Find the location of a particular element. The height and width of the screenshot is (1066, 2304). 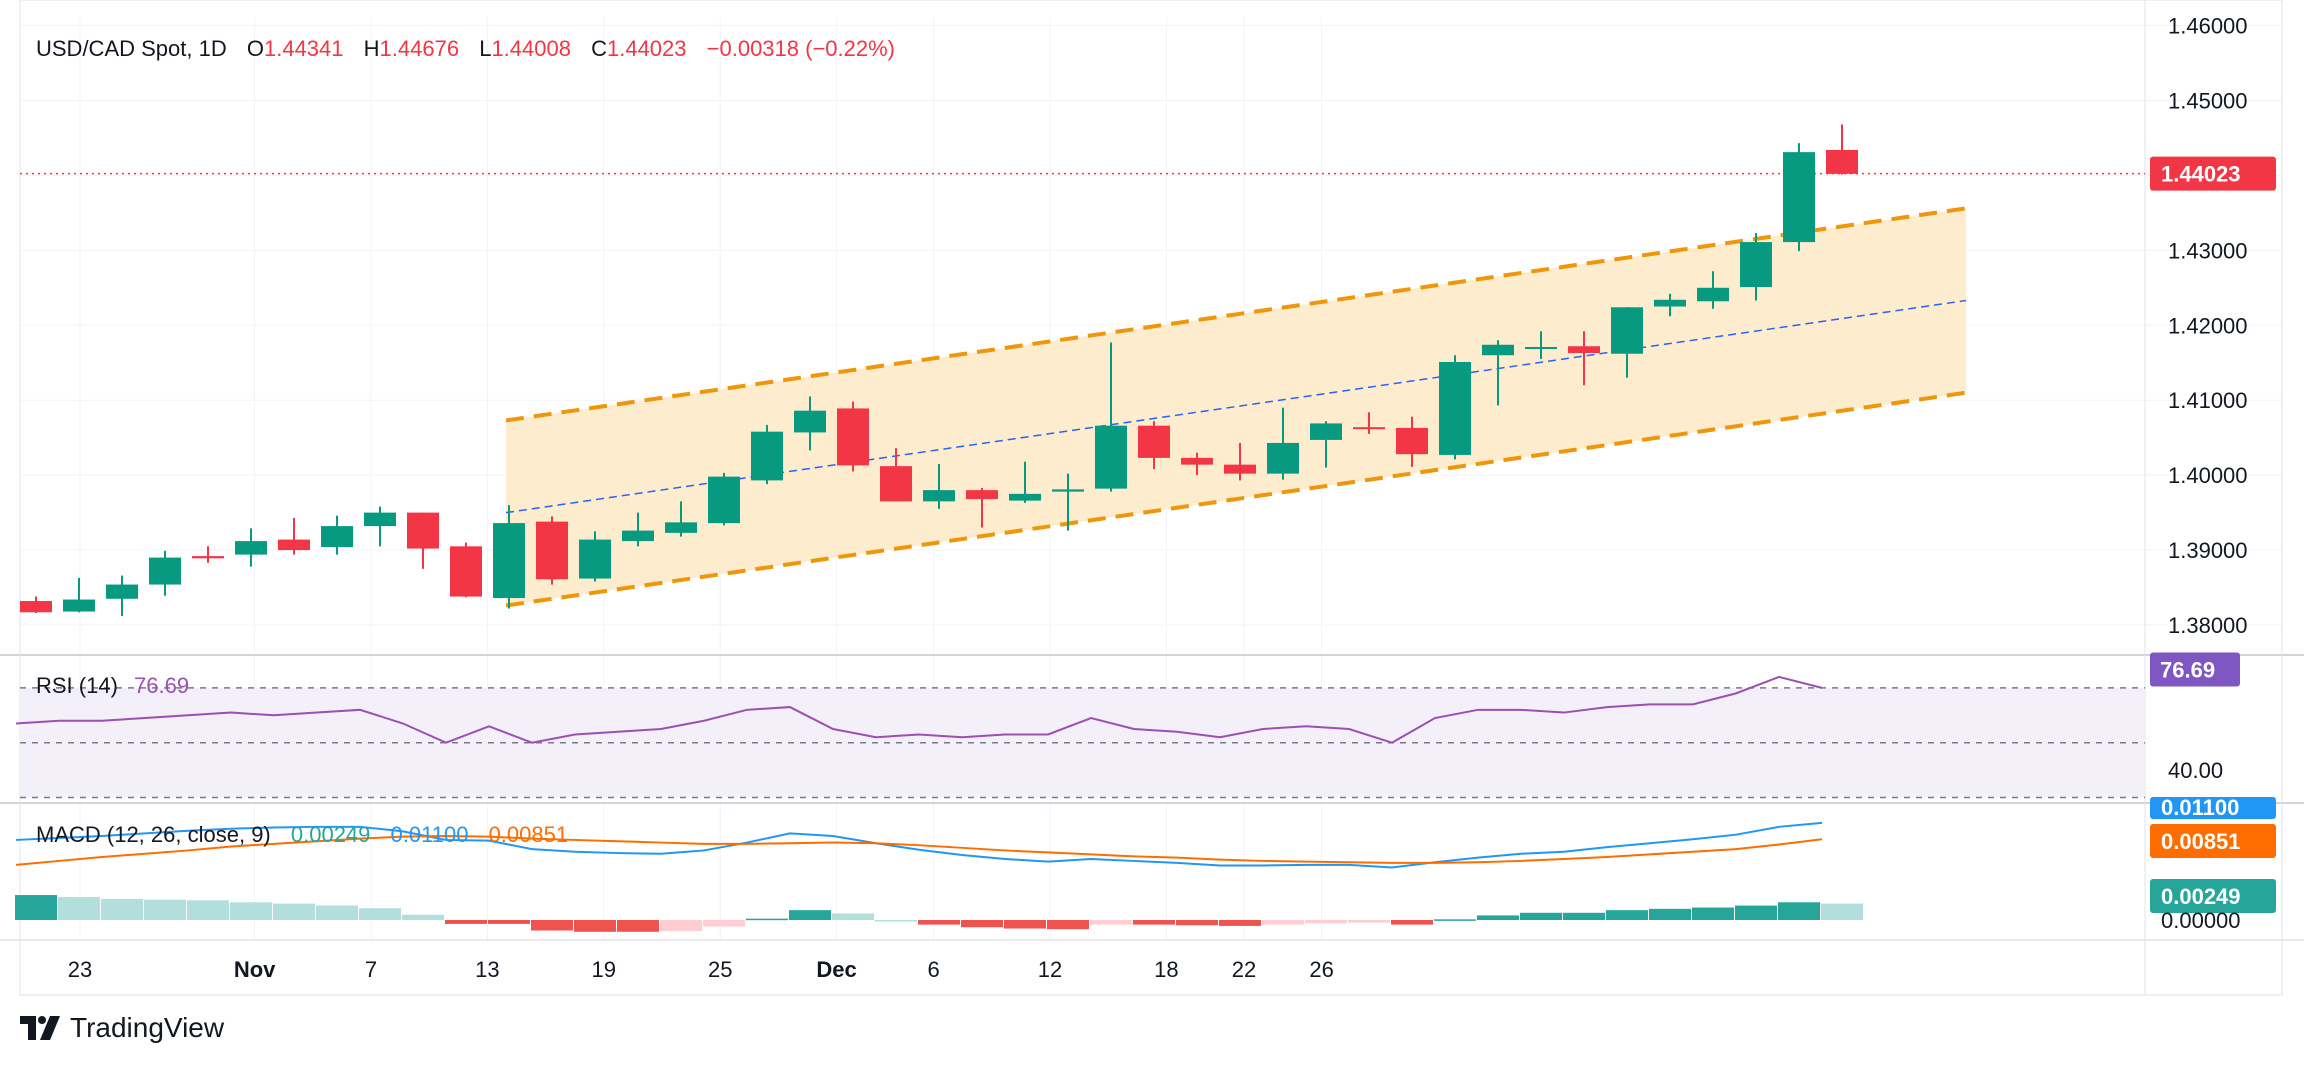

tradingview-brand: TradingView is located at coordinates (122, 1028).